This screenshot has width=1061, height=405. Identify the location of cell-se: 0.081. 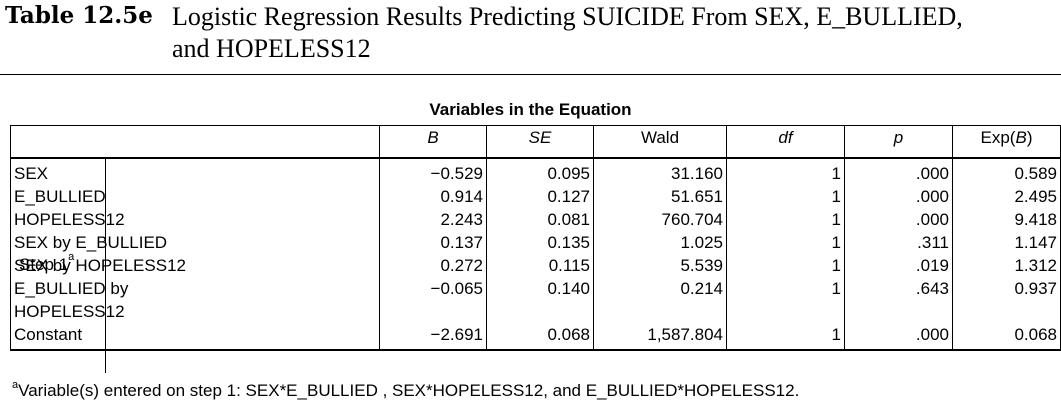
(540, 219).